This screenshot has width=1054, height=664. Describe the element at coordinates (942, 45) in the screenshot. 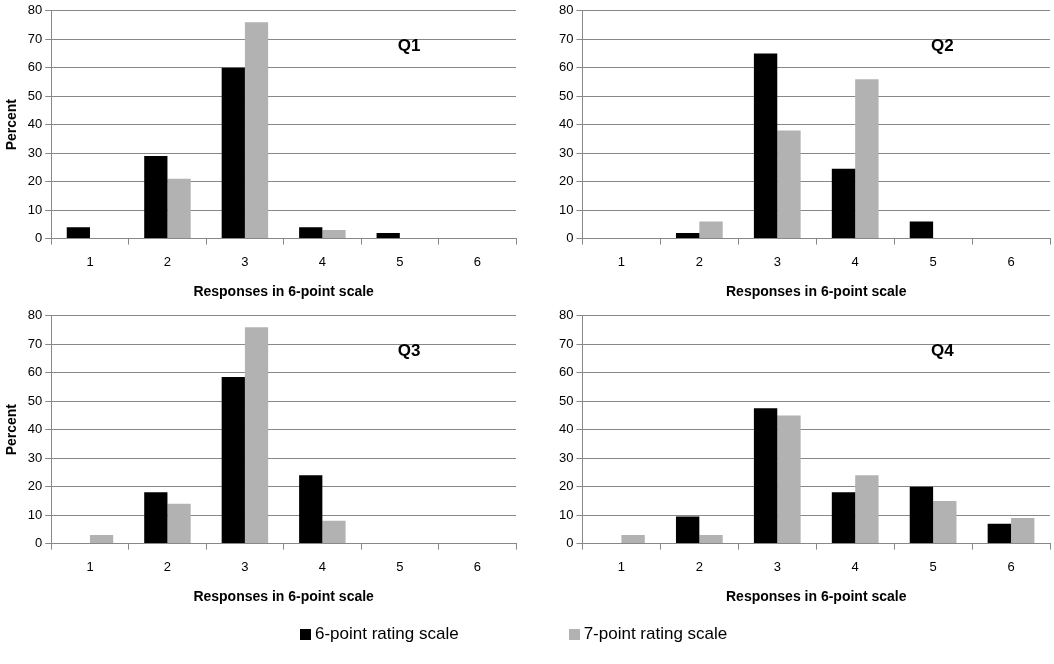

I see `annotation: Q2` at that location.